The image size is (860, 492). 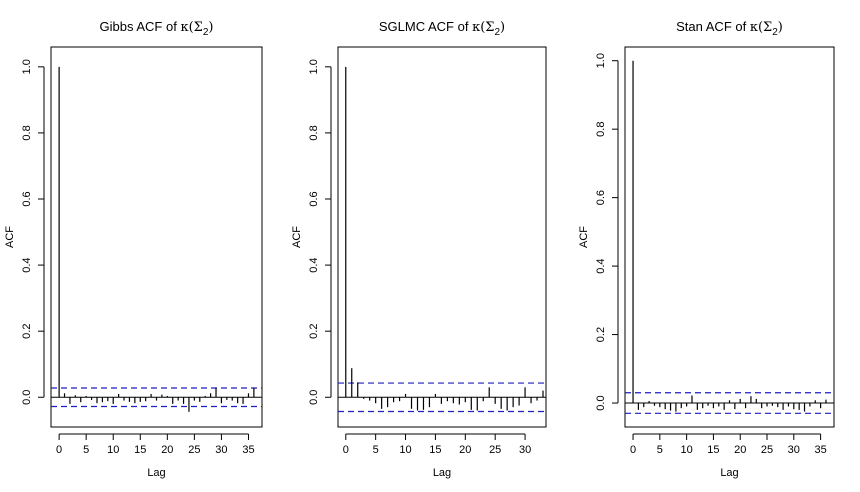 I want to click on chart-title-main: Gibbs ACF of, so click(x=140, y=26).